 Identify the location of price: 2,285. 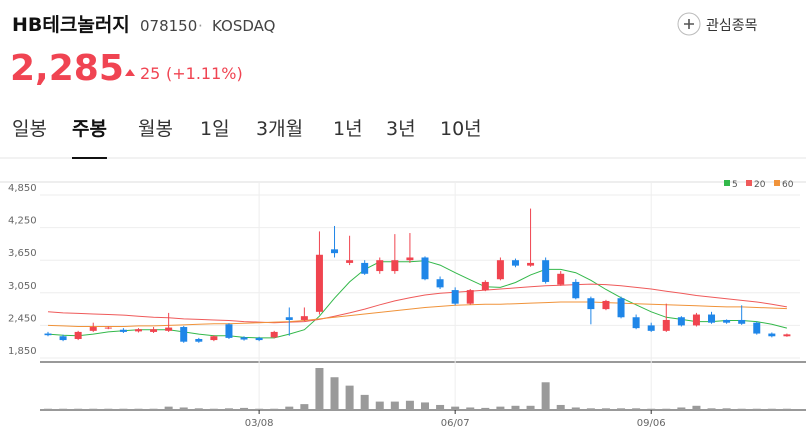
(67, 68).